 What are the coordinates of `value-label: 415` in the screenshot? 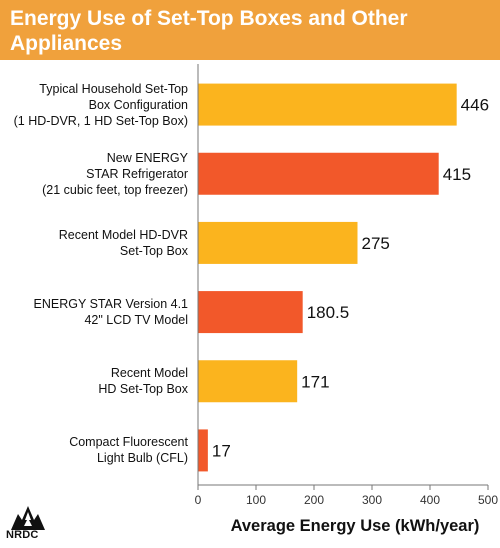 It's located at (457, 174).